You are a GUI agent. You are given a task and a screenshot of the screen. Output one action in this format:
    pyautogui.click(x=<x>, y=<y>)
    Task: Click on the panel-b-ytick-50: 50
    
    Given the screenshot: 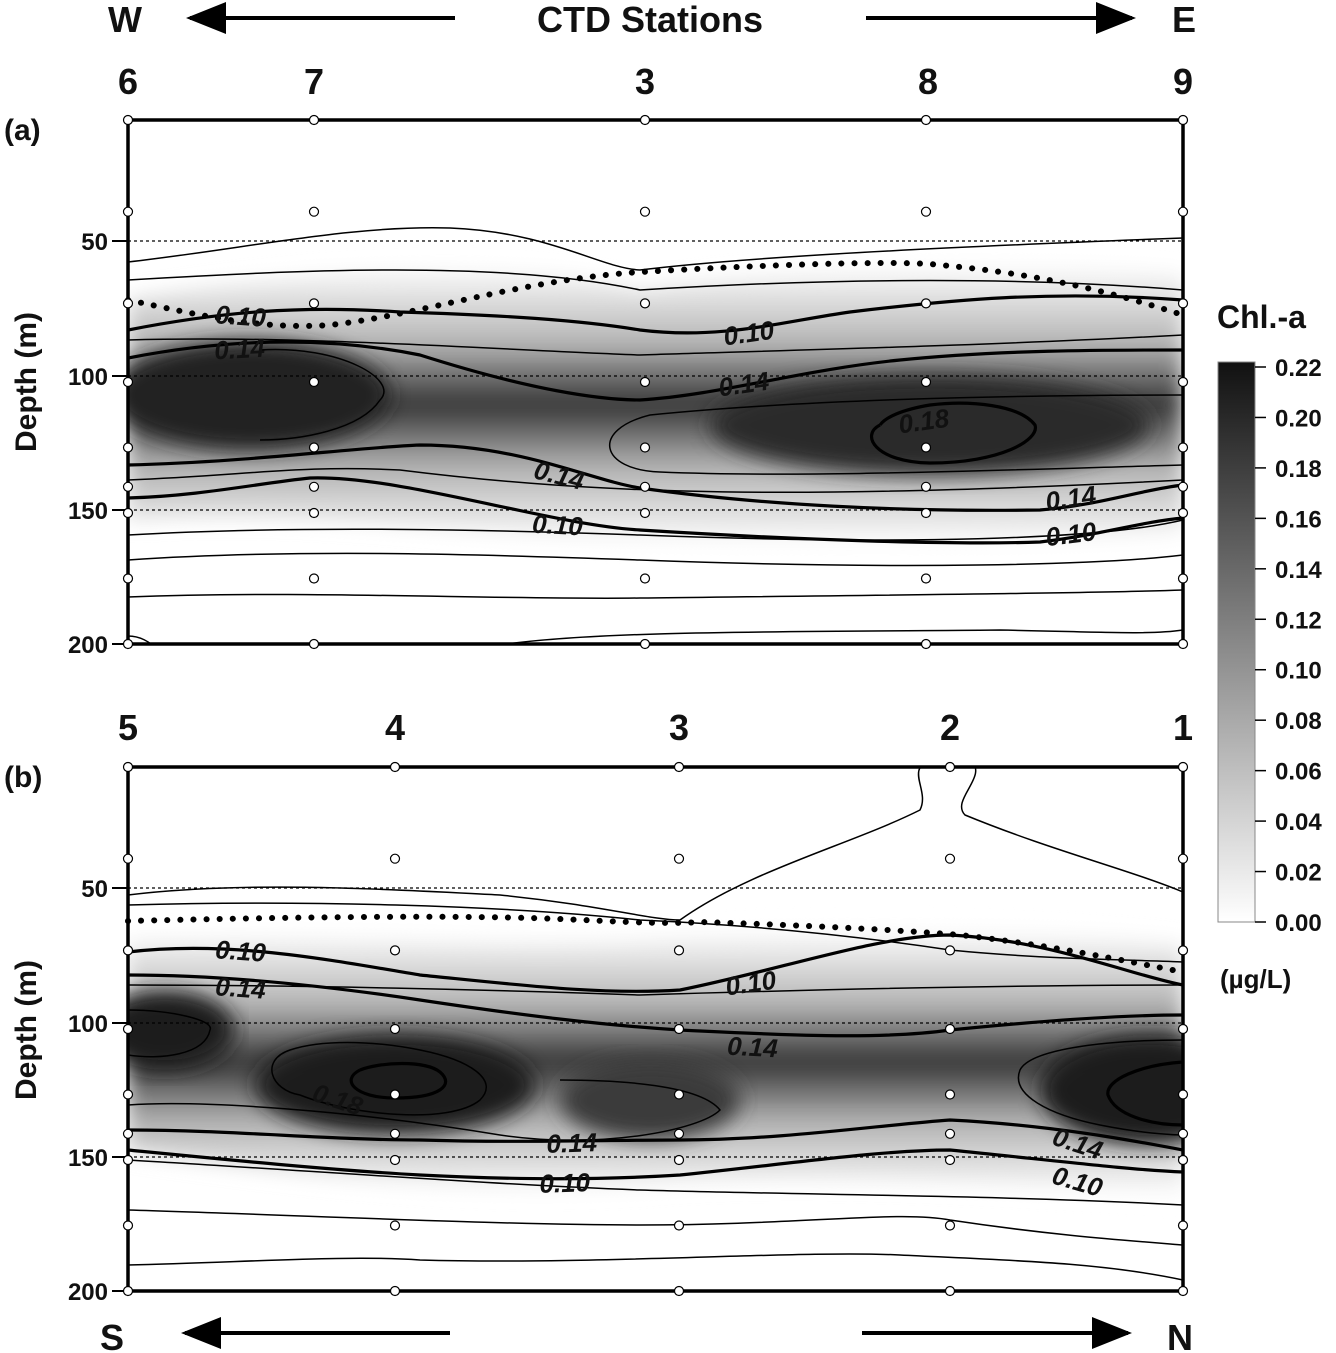 What is the action you would take?
    pyautogui.click(x=94, y=889)
    